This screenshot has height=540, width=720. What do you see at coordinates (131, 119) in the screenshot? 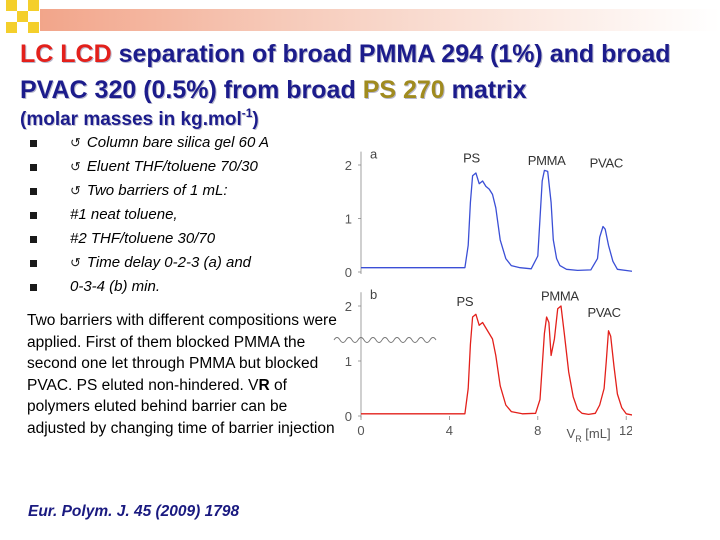
I see `subtitle-prefix: (molar masses in kg.mol` at bounding box center [131, 119].